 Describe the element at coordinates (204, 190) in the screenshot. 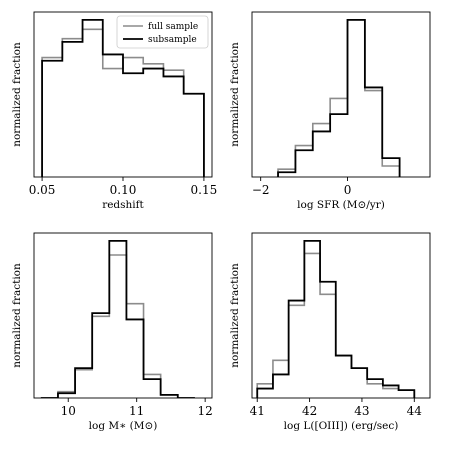

I see `x-tick-label: 0.15` at that location.